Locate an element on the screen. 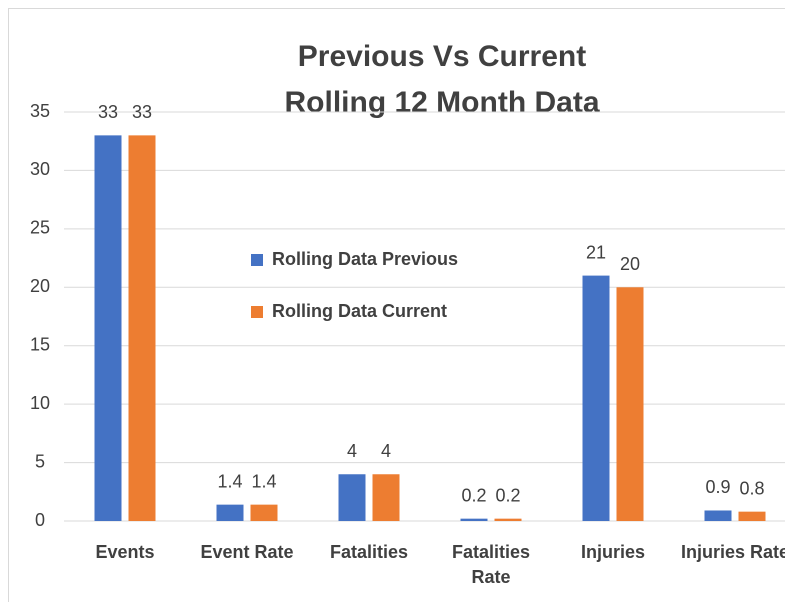 This screenshot has height=602, width=785. x-tick-label: Events is located at coordinates (125, 552).